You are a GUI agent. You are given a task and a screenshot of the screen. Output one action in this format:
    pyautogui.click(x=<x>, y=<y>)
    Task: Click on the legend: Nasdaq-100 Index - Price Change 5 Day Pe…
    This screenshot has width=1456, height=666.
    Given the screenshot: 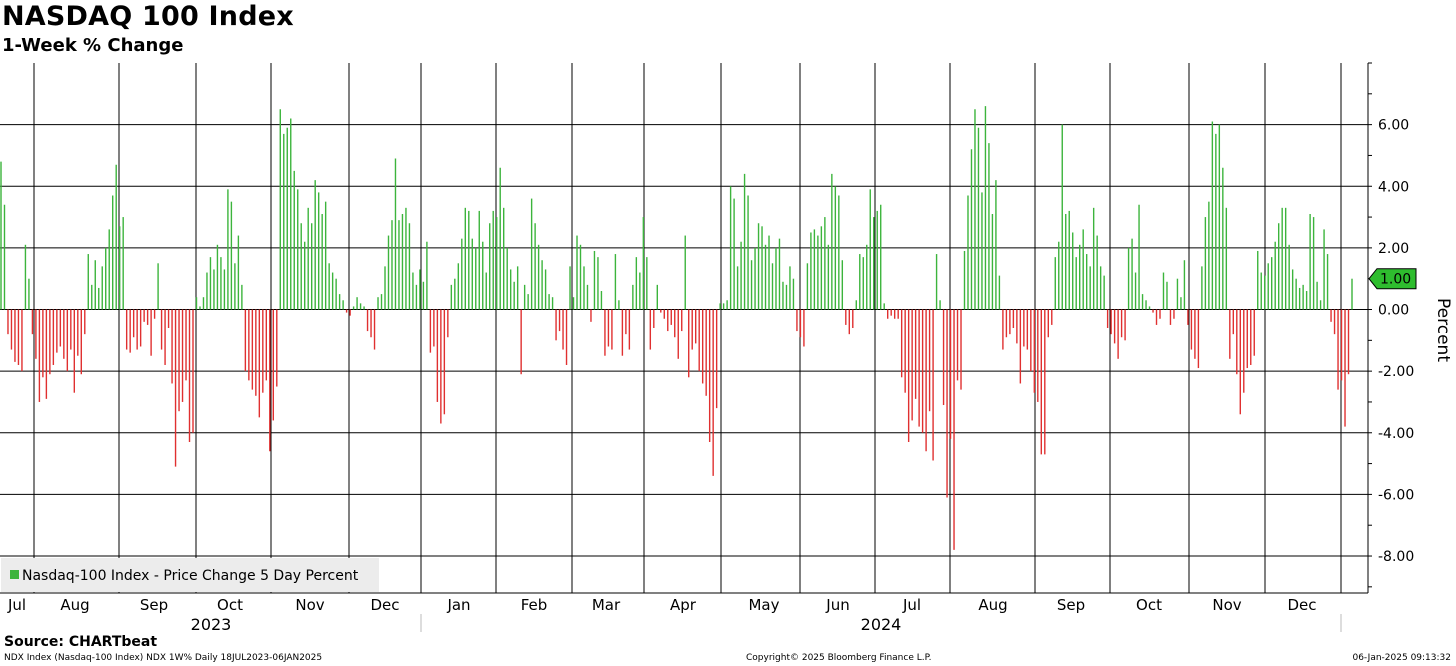 What is the action you would take?
    pyautogui.click(x=190, y=575)
    